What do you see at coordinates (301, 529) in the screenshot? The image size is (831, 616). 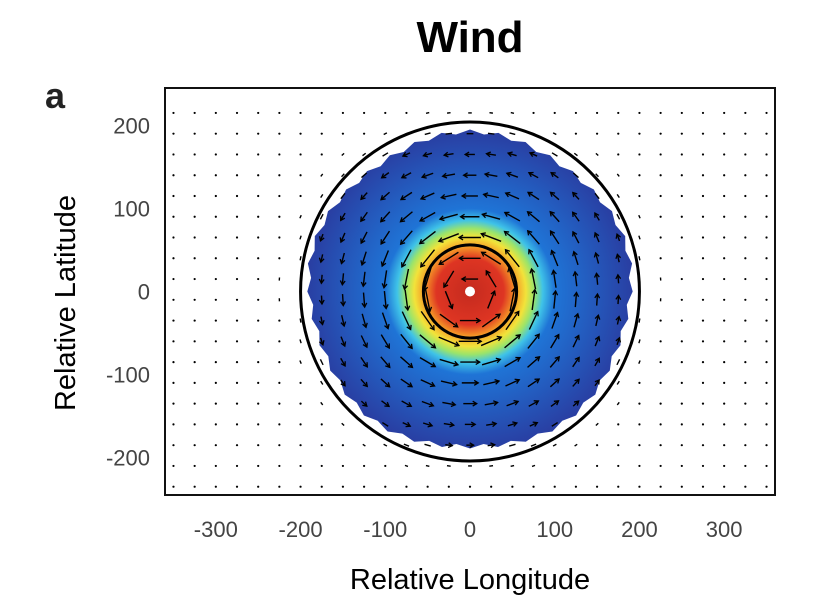 I see `x-tick-label: -200` at bounding box center [301, 529].